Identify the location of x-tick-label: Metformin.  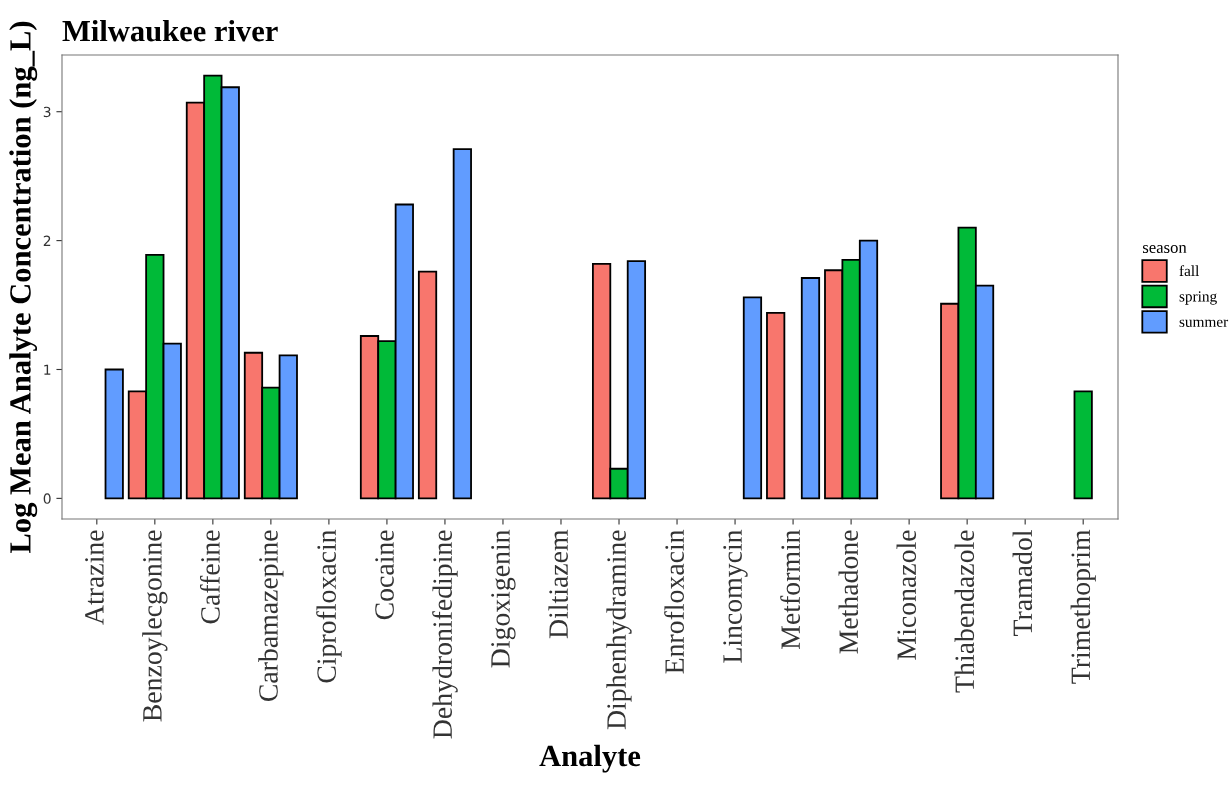
(790, 589).